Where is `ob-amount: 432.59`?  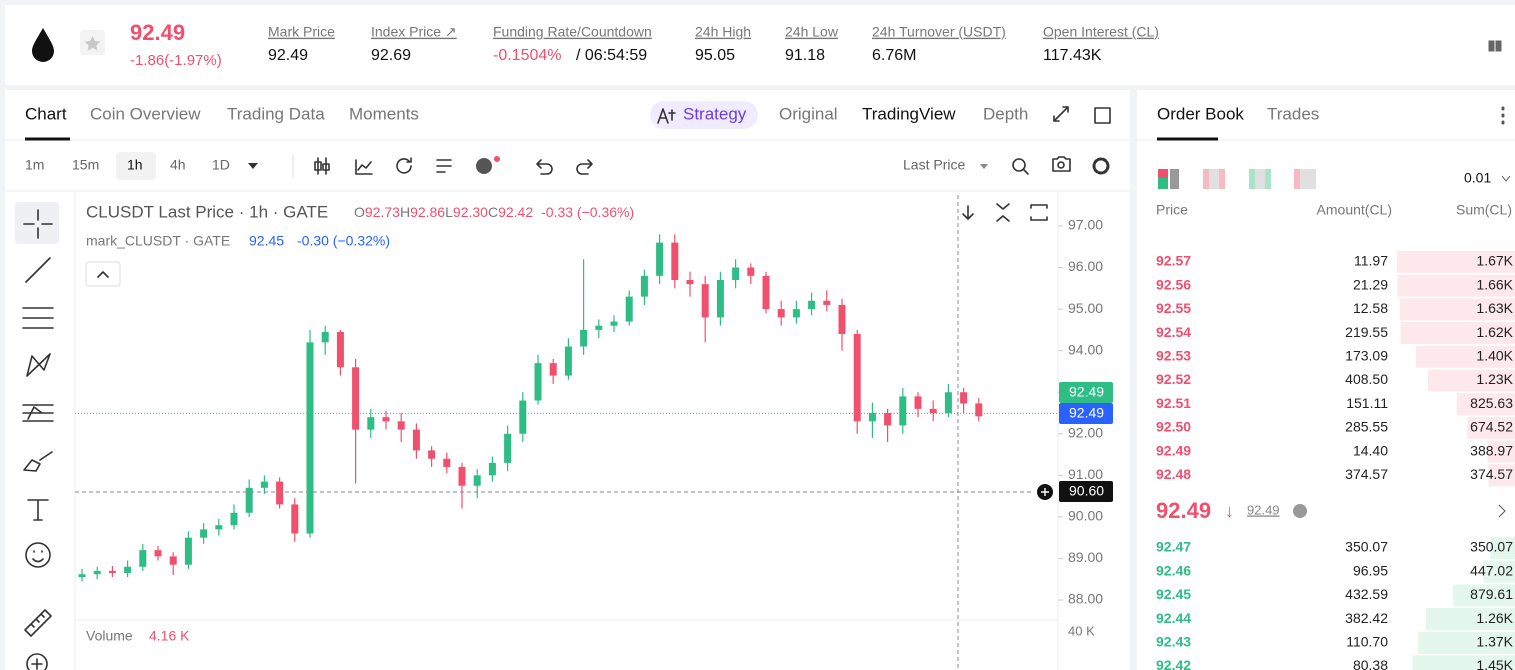 ob-amount: 432.59 is located at coordinates (1366, 594).